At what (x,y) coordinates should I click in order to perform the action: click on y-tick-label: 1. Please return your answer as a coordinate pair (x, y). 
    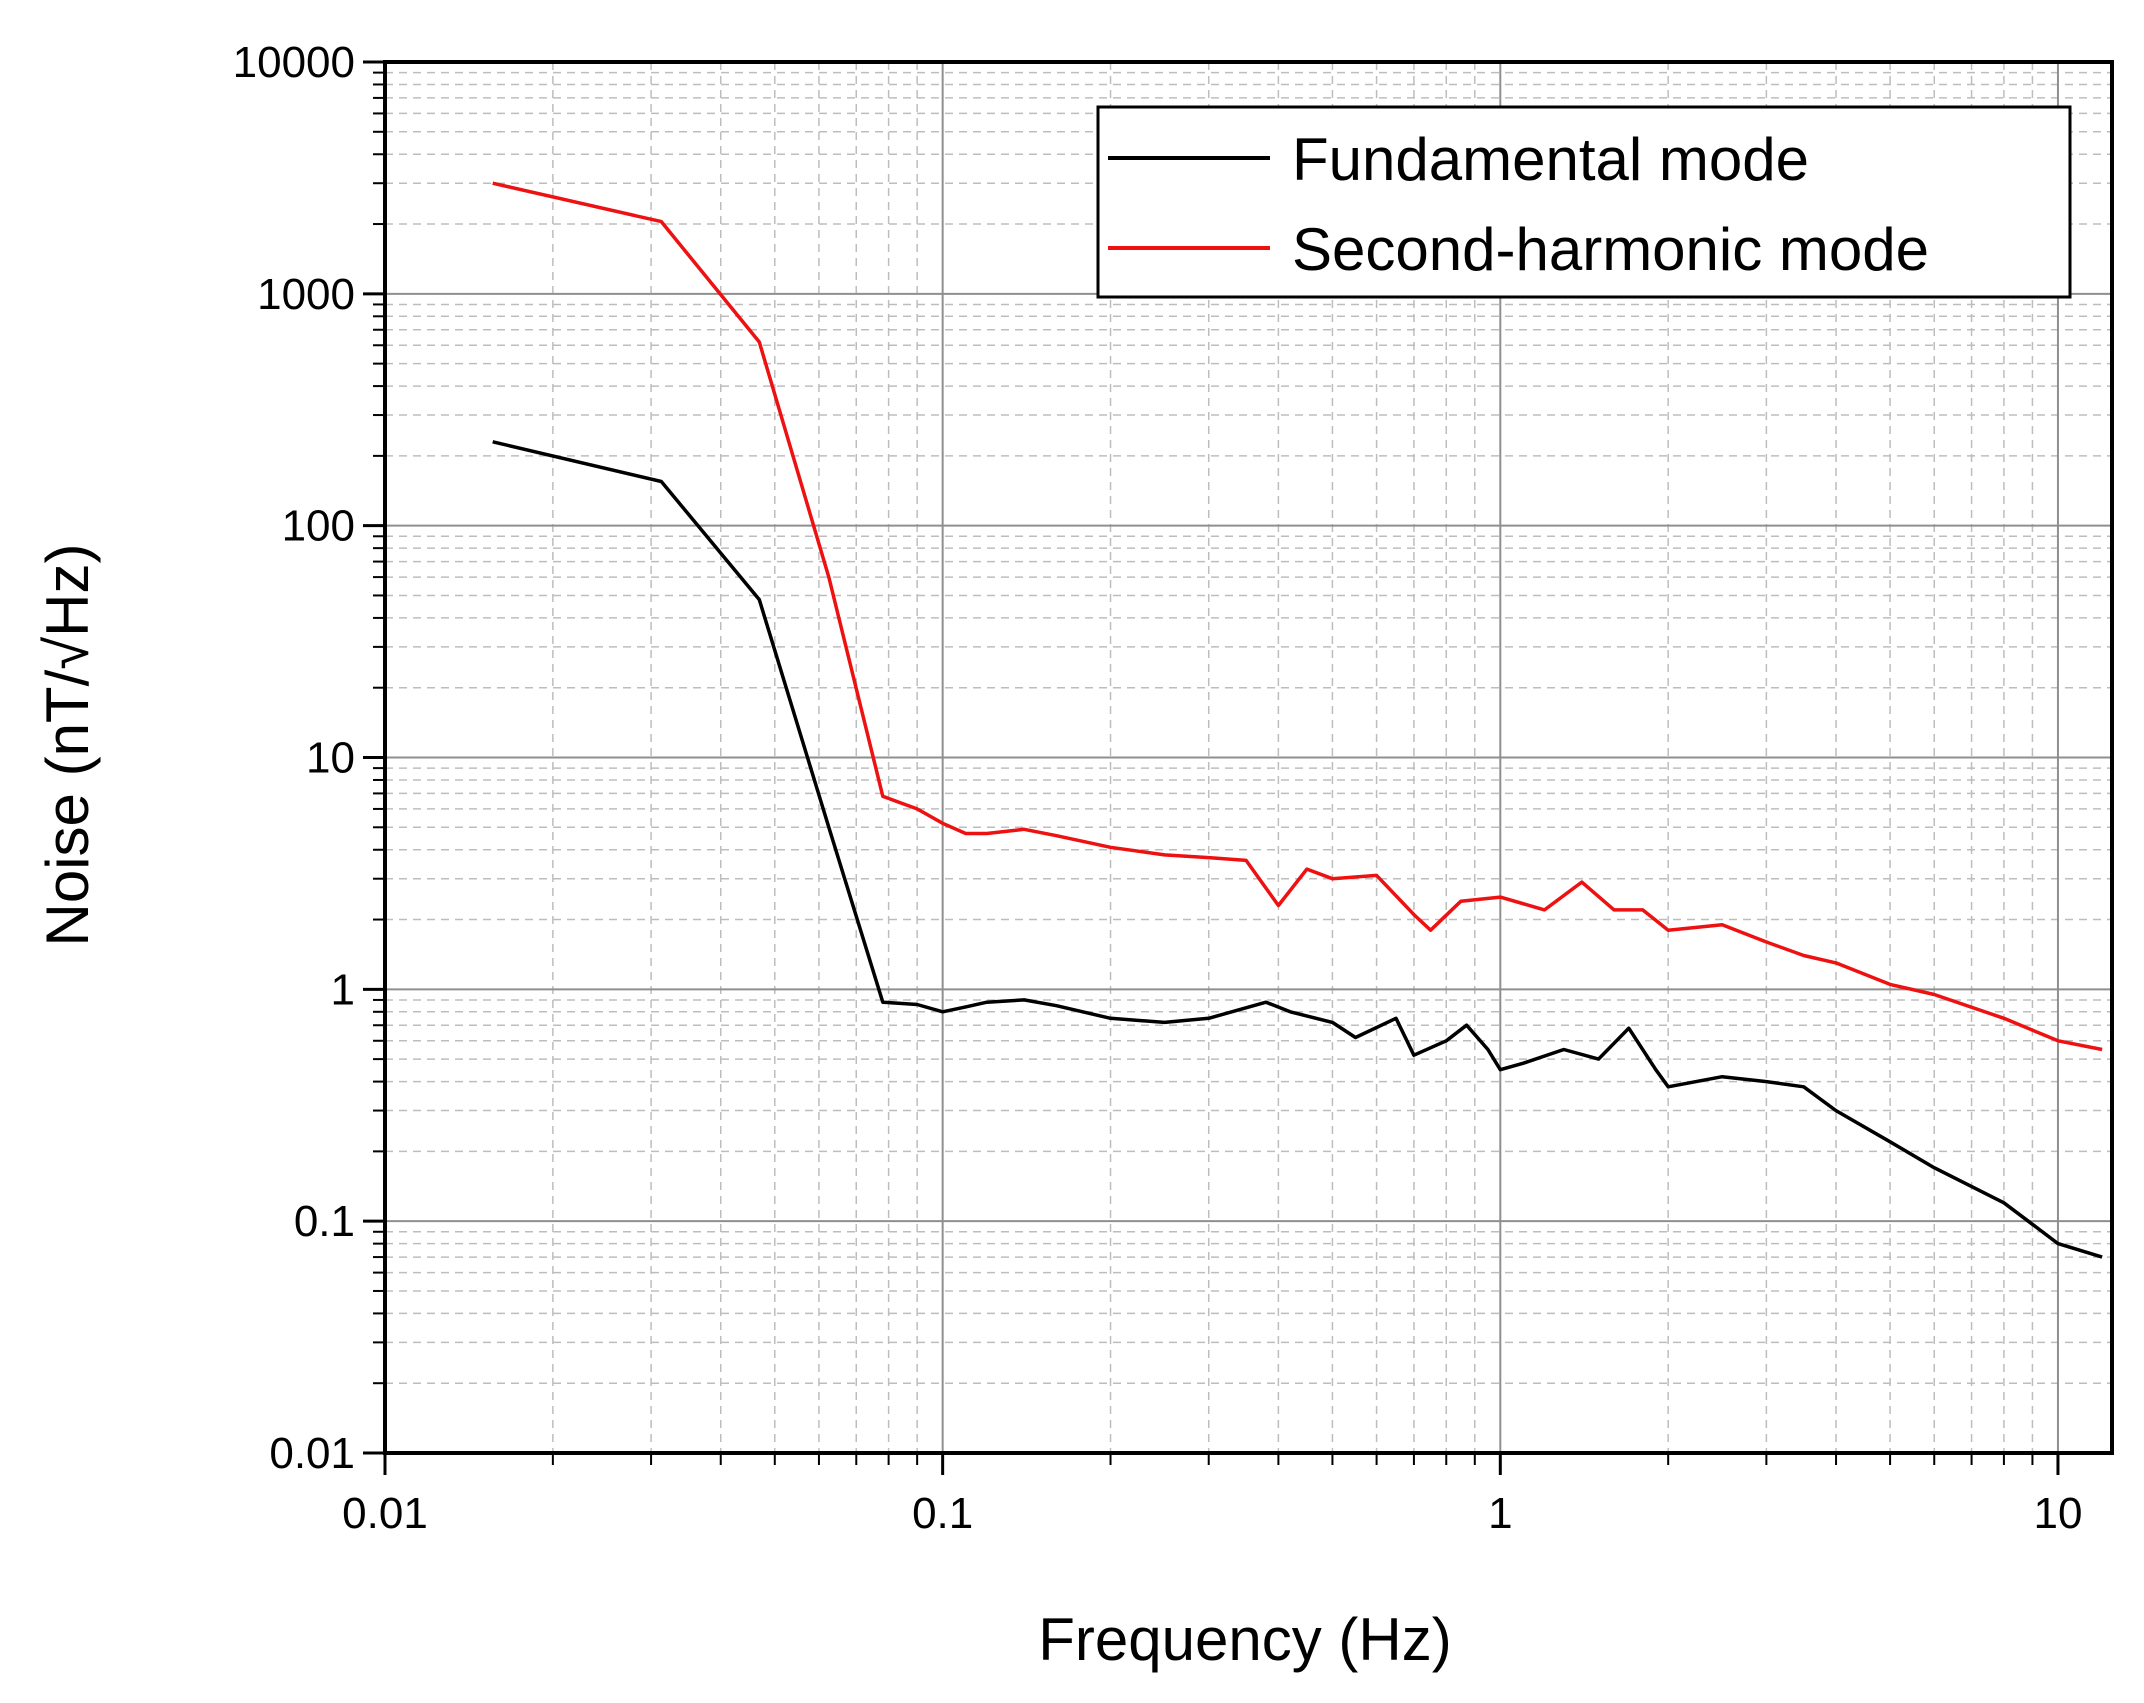
    Looking at the image, I should click on (343, 989).